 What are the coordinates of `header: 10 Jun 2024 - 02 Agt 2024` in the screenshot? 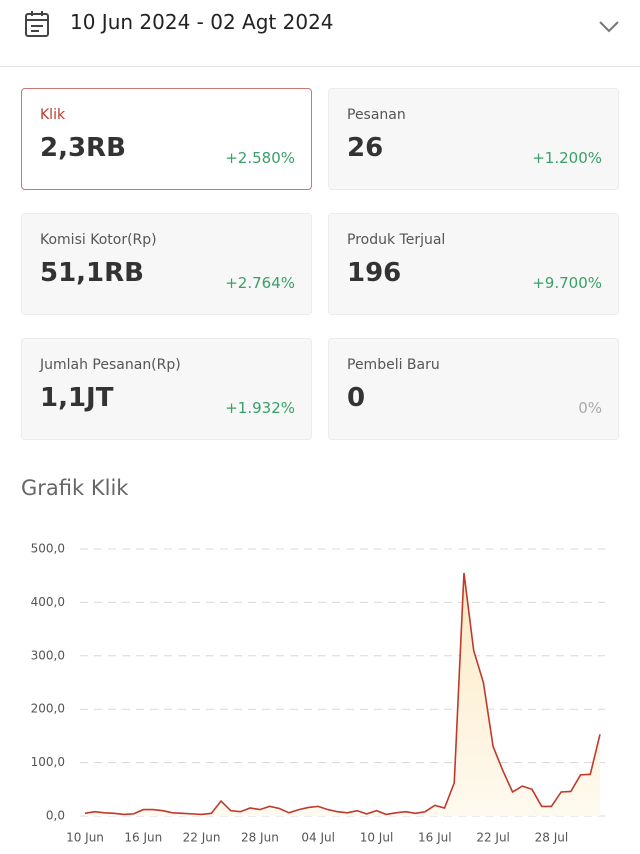 It's located at (320, 33).